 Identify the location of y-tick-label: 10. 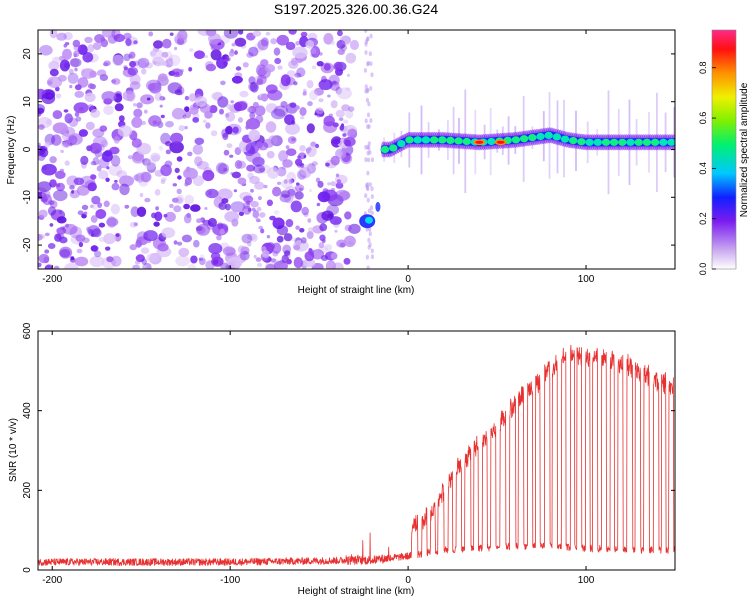
(27, 102).